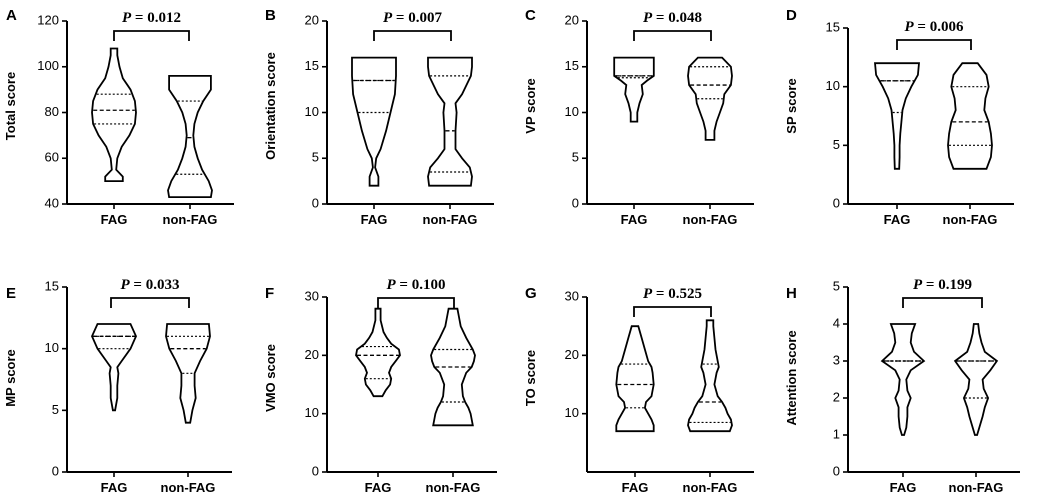 This screenshot has height=499, width=1041. I want to click on panel-letter: C, so click(530, 15).